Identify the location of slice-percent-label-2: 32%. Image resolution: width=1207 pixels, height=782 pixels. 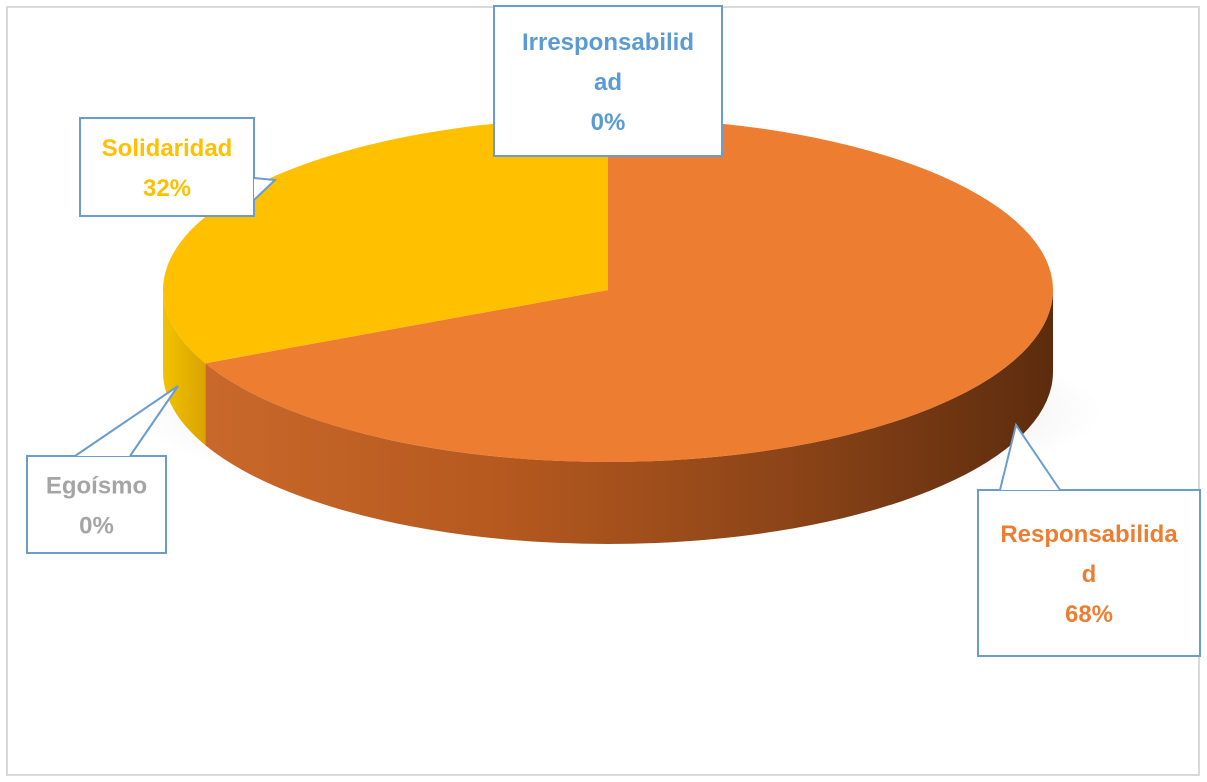
(167, 188).